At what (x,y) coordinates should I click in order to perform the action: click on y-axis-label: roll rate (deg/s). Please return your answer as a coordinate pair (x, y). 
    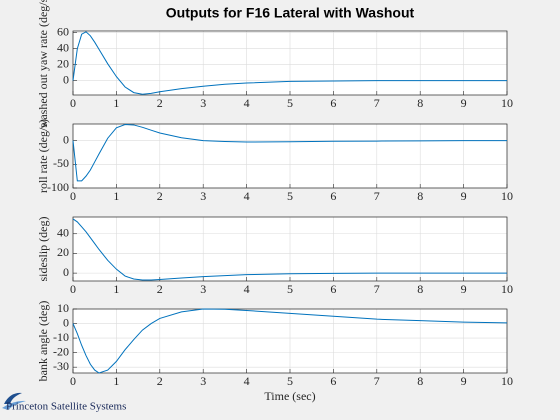
    Looking at the image, I should click on (43, 156).